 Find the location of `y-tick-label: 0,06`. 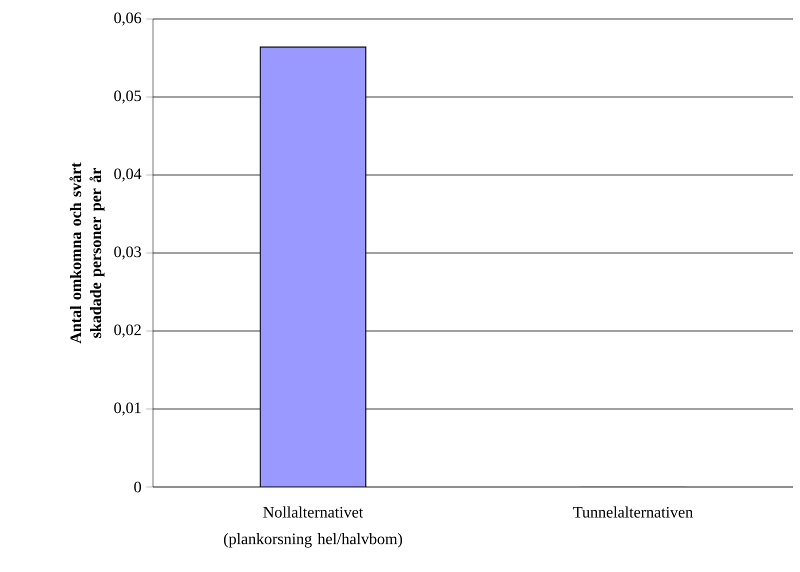

y-tick-label: 0,06 is located at coordinates (128, 19).